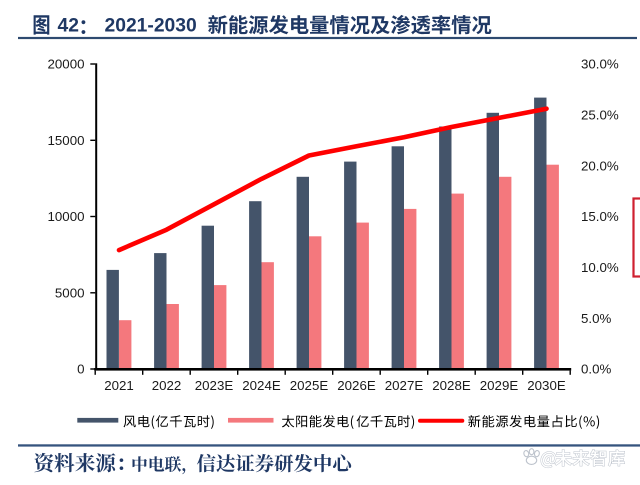 The height and width of the screenshot is (485, 640). I want to click on svg-text: 2027E, so click(404, 385).